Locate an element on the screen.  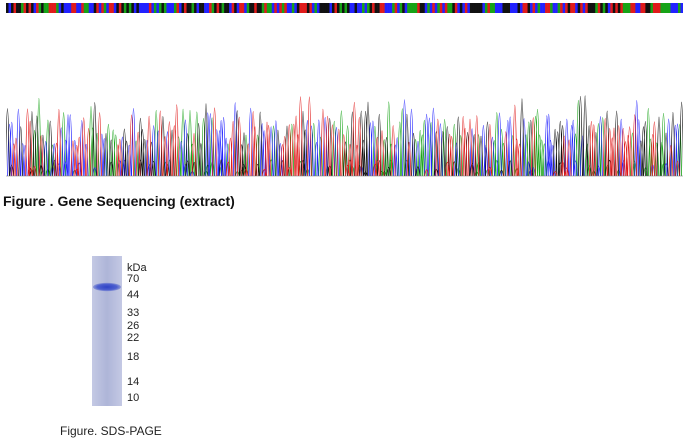
marker-label-22: 22 is located at coordinates (133, 338).